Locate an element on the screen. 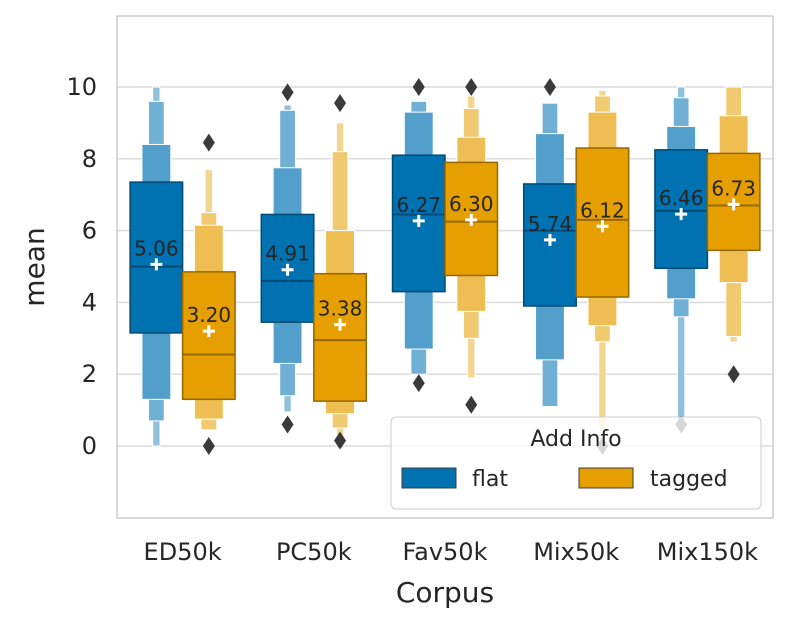  boxen-tagged-Mix50k is located at coordinates (602, 272).